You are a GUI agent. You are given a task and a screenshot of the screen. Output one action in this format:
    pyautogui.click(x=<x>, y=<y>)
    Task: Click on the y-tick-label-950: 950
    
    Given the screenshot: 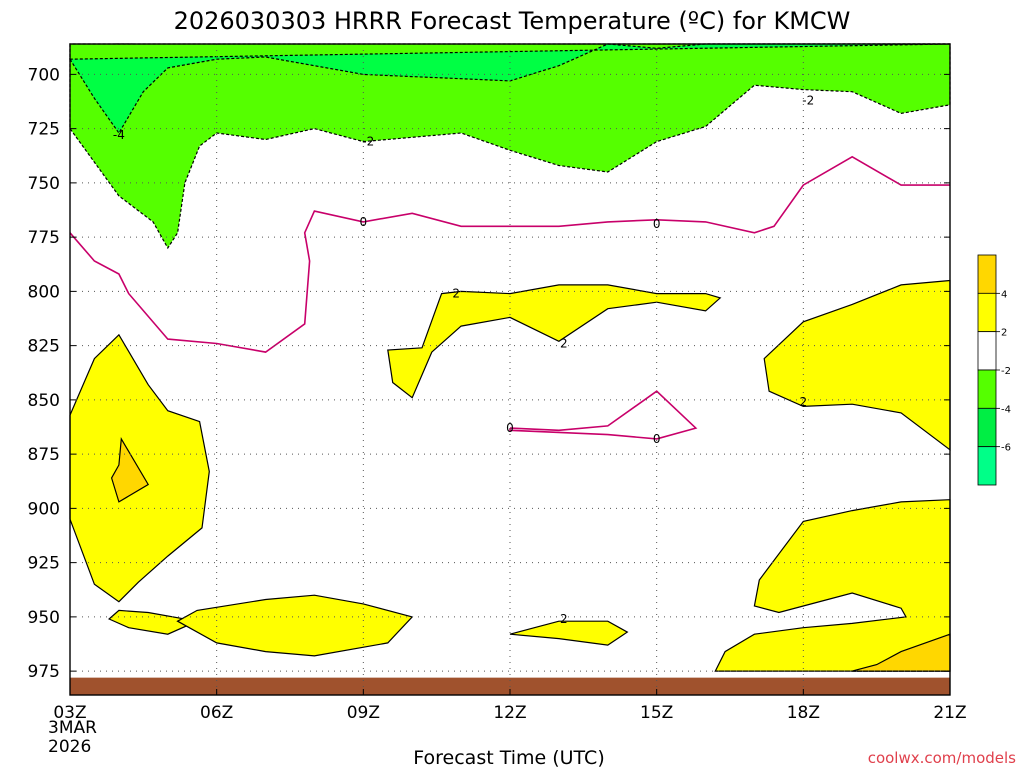 What is the action you would take?
    pyautogui.click(x=44, y=618)
    